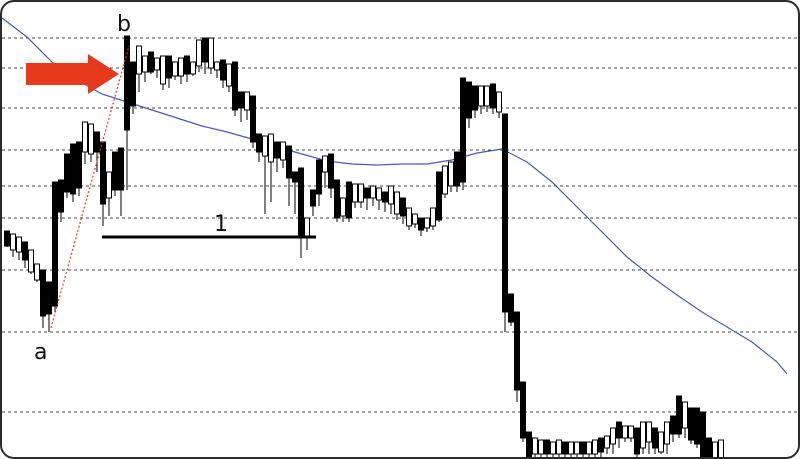 This screenshot has height=459, width=800. Describe the element at coordinates (124, 24) in the screenshot. I see `label-b: b` at that location.